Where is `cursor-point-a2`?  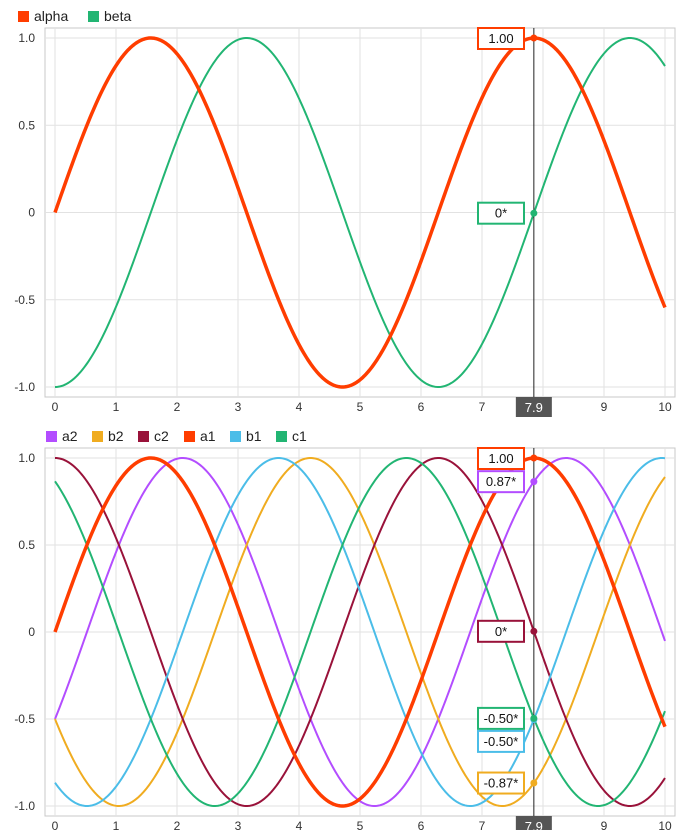
cursor-point-a2 is located at coordinates (534, 482).